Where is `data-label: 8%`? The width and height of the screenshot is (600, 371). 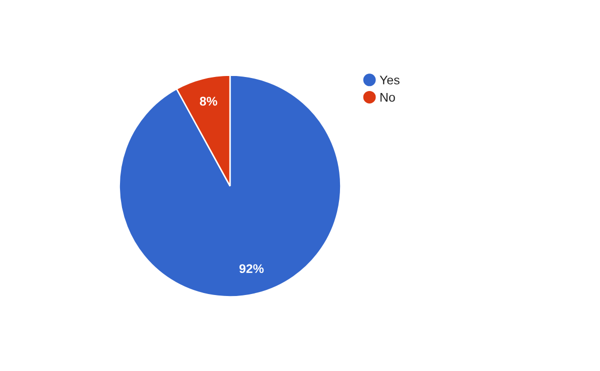
data-label: 8% is located at coordinates (209, 101).